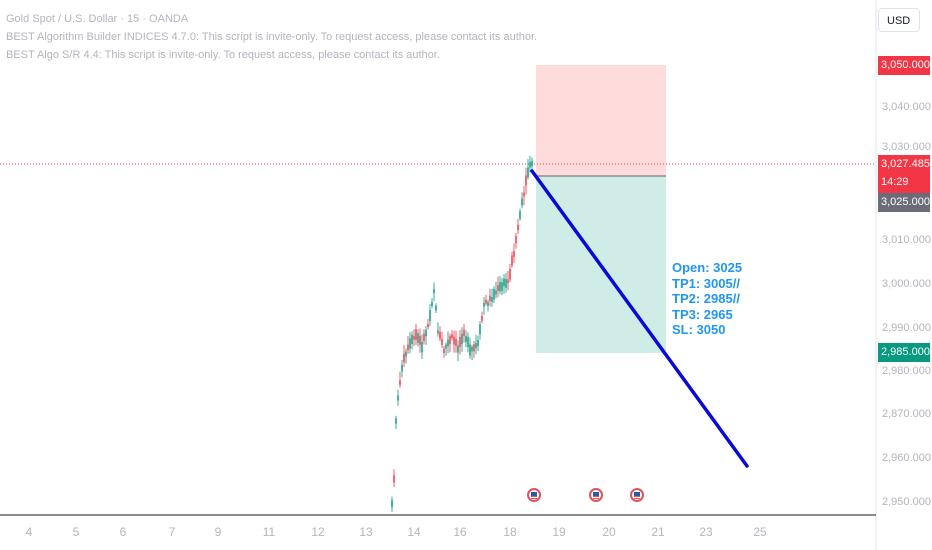 This screenshot has width=932, height=550. Describe the element at coordinates (904, 174) in the screenshot. I see `current-price-label: 3,027.485 14:29` at that location.